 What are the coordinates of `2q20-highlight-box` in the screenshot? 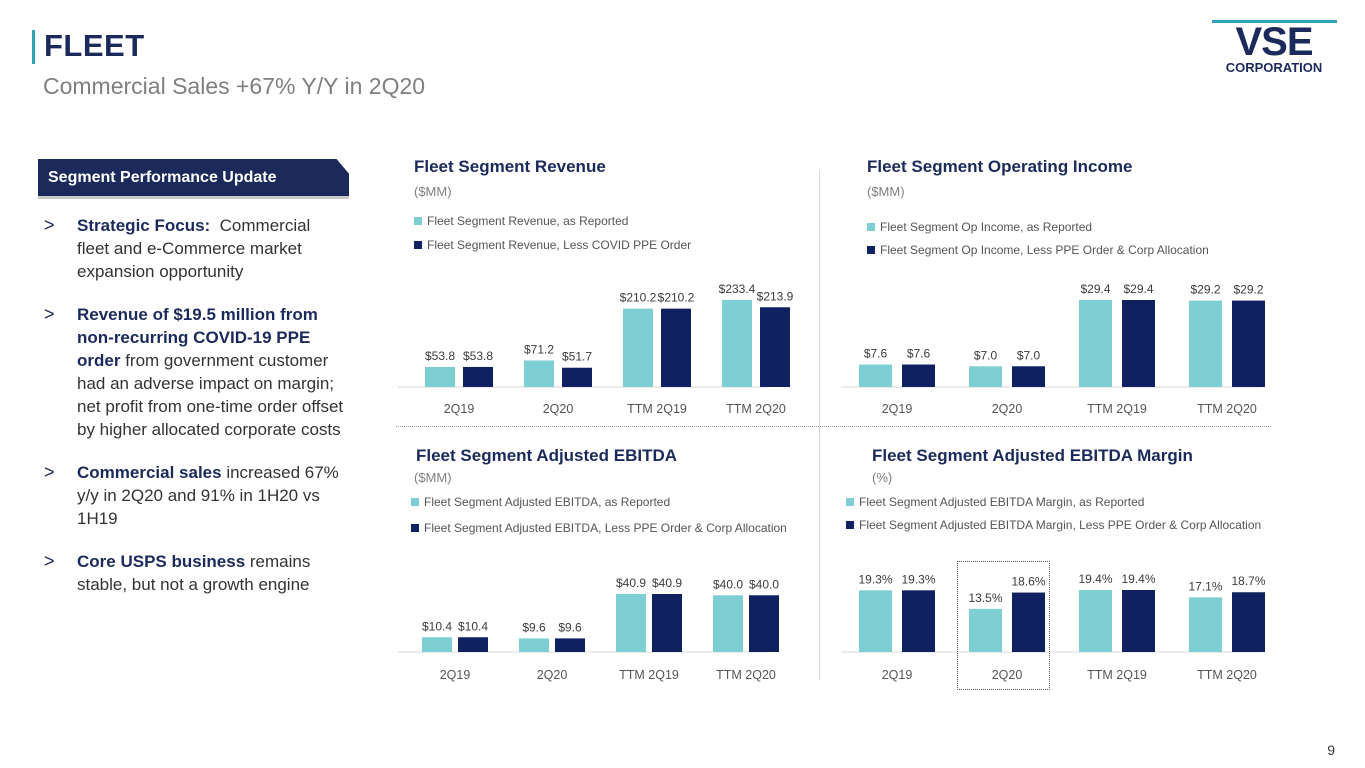 It's located at (1003, 625).